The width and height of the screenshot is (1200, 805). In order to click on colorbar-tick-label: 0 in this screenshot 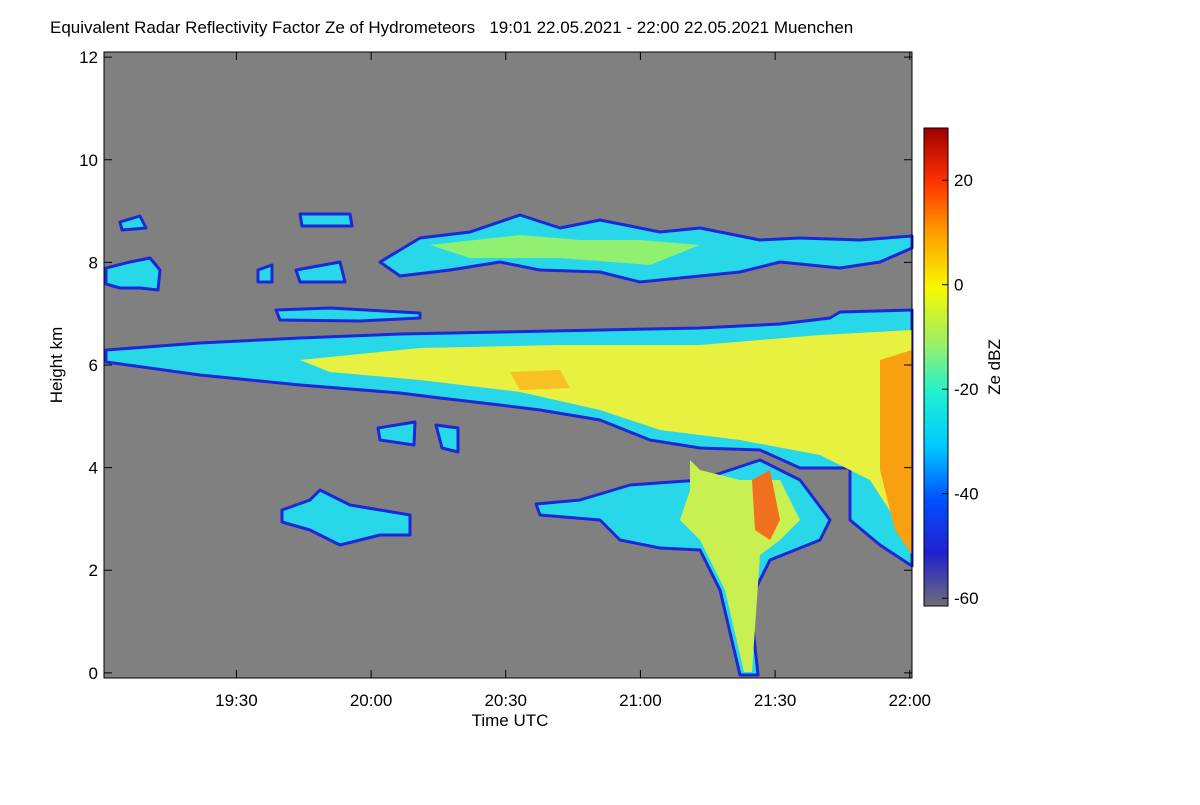, I will do `click(958, 285)`.